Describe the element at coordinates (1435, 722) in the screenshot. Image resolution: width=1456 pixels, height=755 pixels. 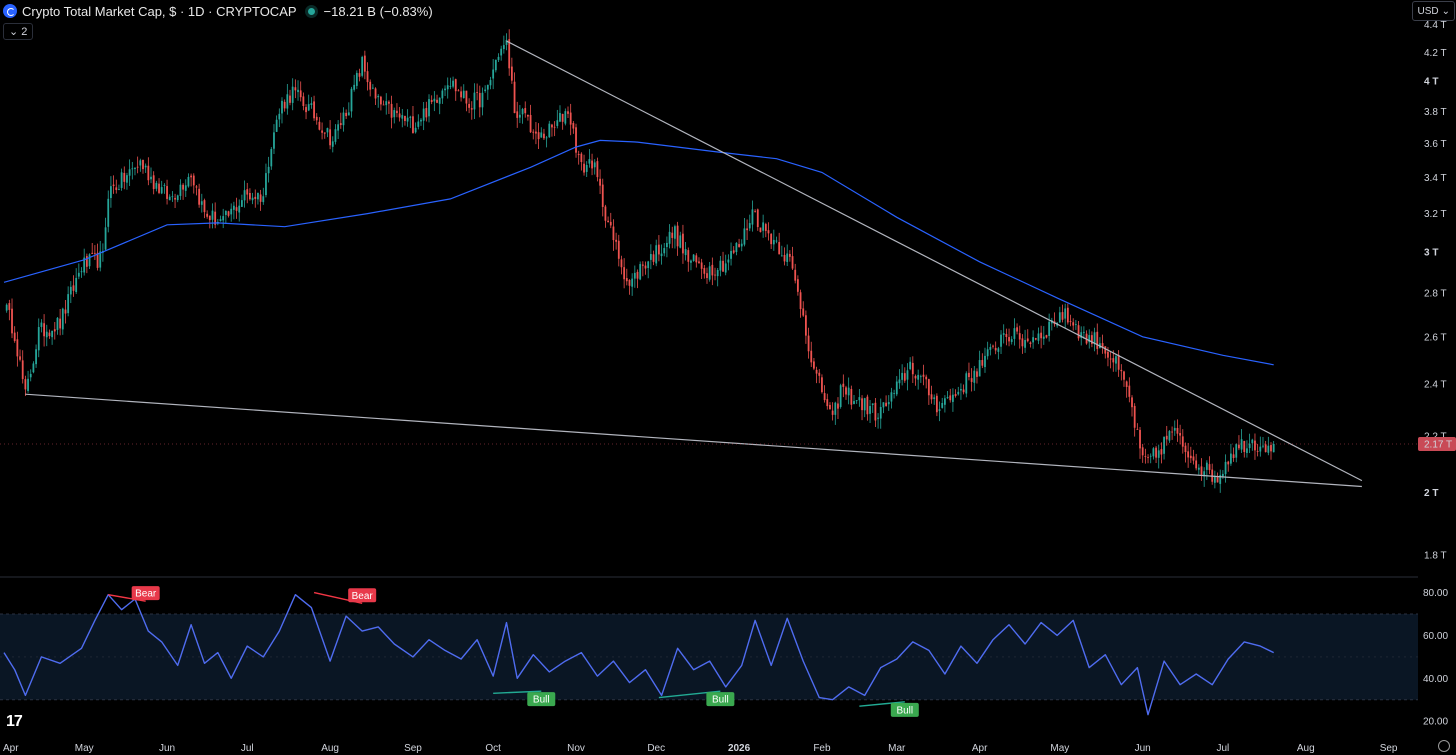
I see `rsi-axis-tick: 20.00` at that location.